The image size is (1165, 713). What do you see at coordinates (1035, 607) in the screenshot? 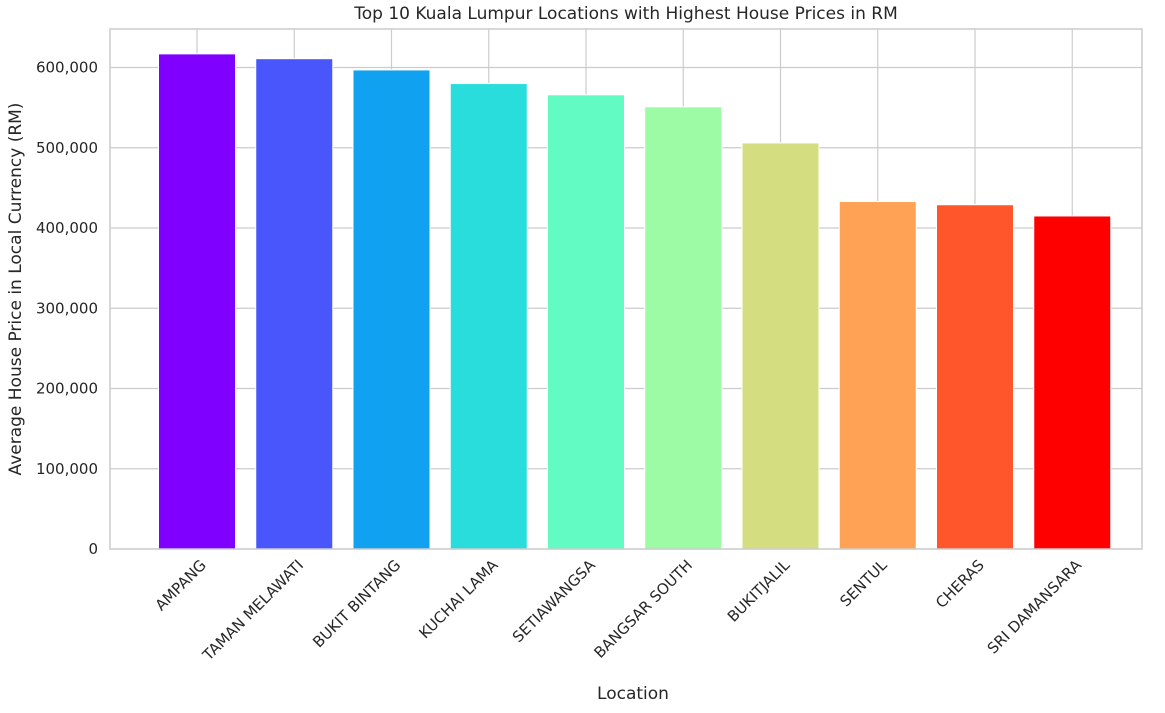
I see `x-tick-label: SRI DAMANSARA` at bounding box center [1035, 607].